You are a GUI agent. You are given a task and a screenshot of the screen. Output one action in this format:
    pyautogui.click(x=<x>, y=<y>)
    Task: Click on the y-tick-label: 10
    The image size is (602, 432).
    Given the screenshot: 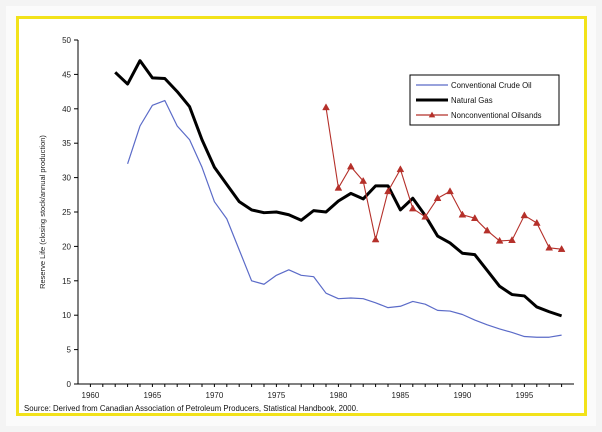 What is the action you would take?
    pyautogui.click(x=66, y=315)
    